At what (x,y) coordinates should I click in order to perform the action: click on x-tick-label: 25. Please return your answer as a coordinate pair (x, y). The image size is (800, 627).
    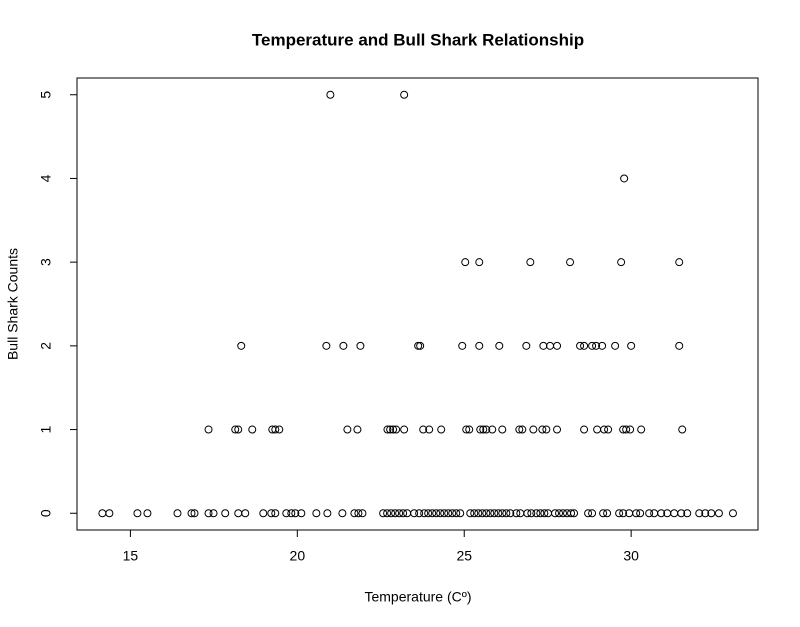
    Looking at the image, I should click on (464, 556).